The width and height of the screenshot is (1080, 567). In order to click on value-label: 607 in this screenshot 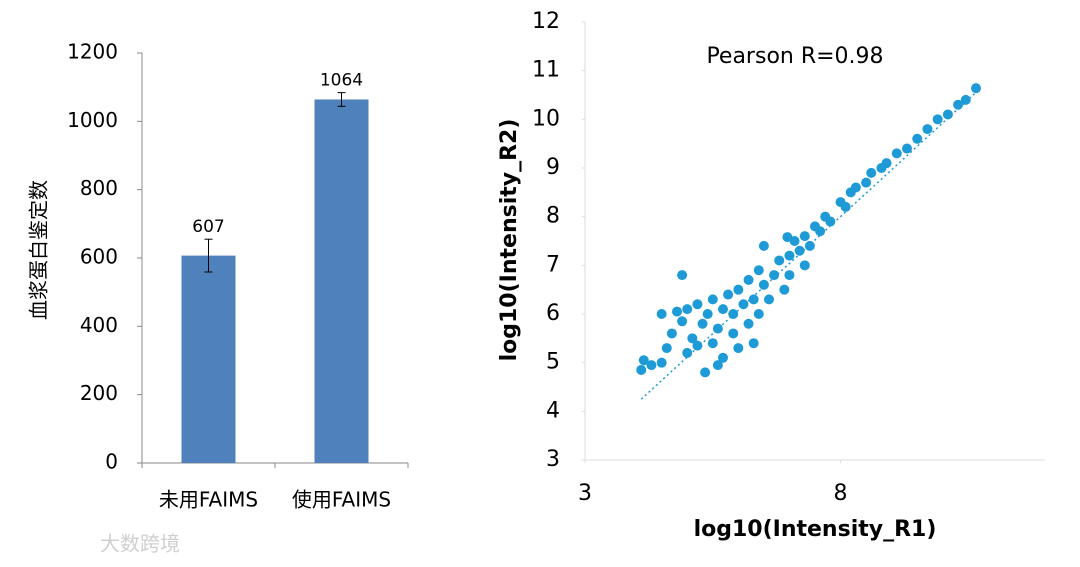, I will do `click(208, 227)`.